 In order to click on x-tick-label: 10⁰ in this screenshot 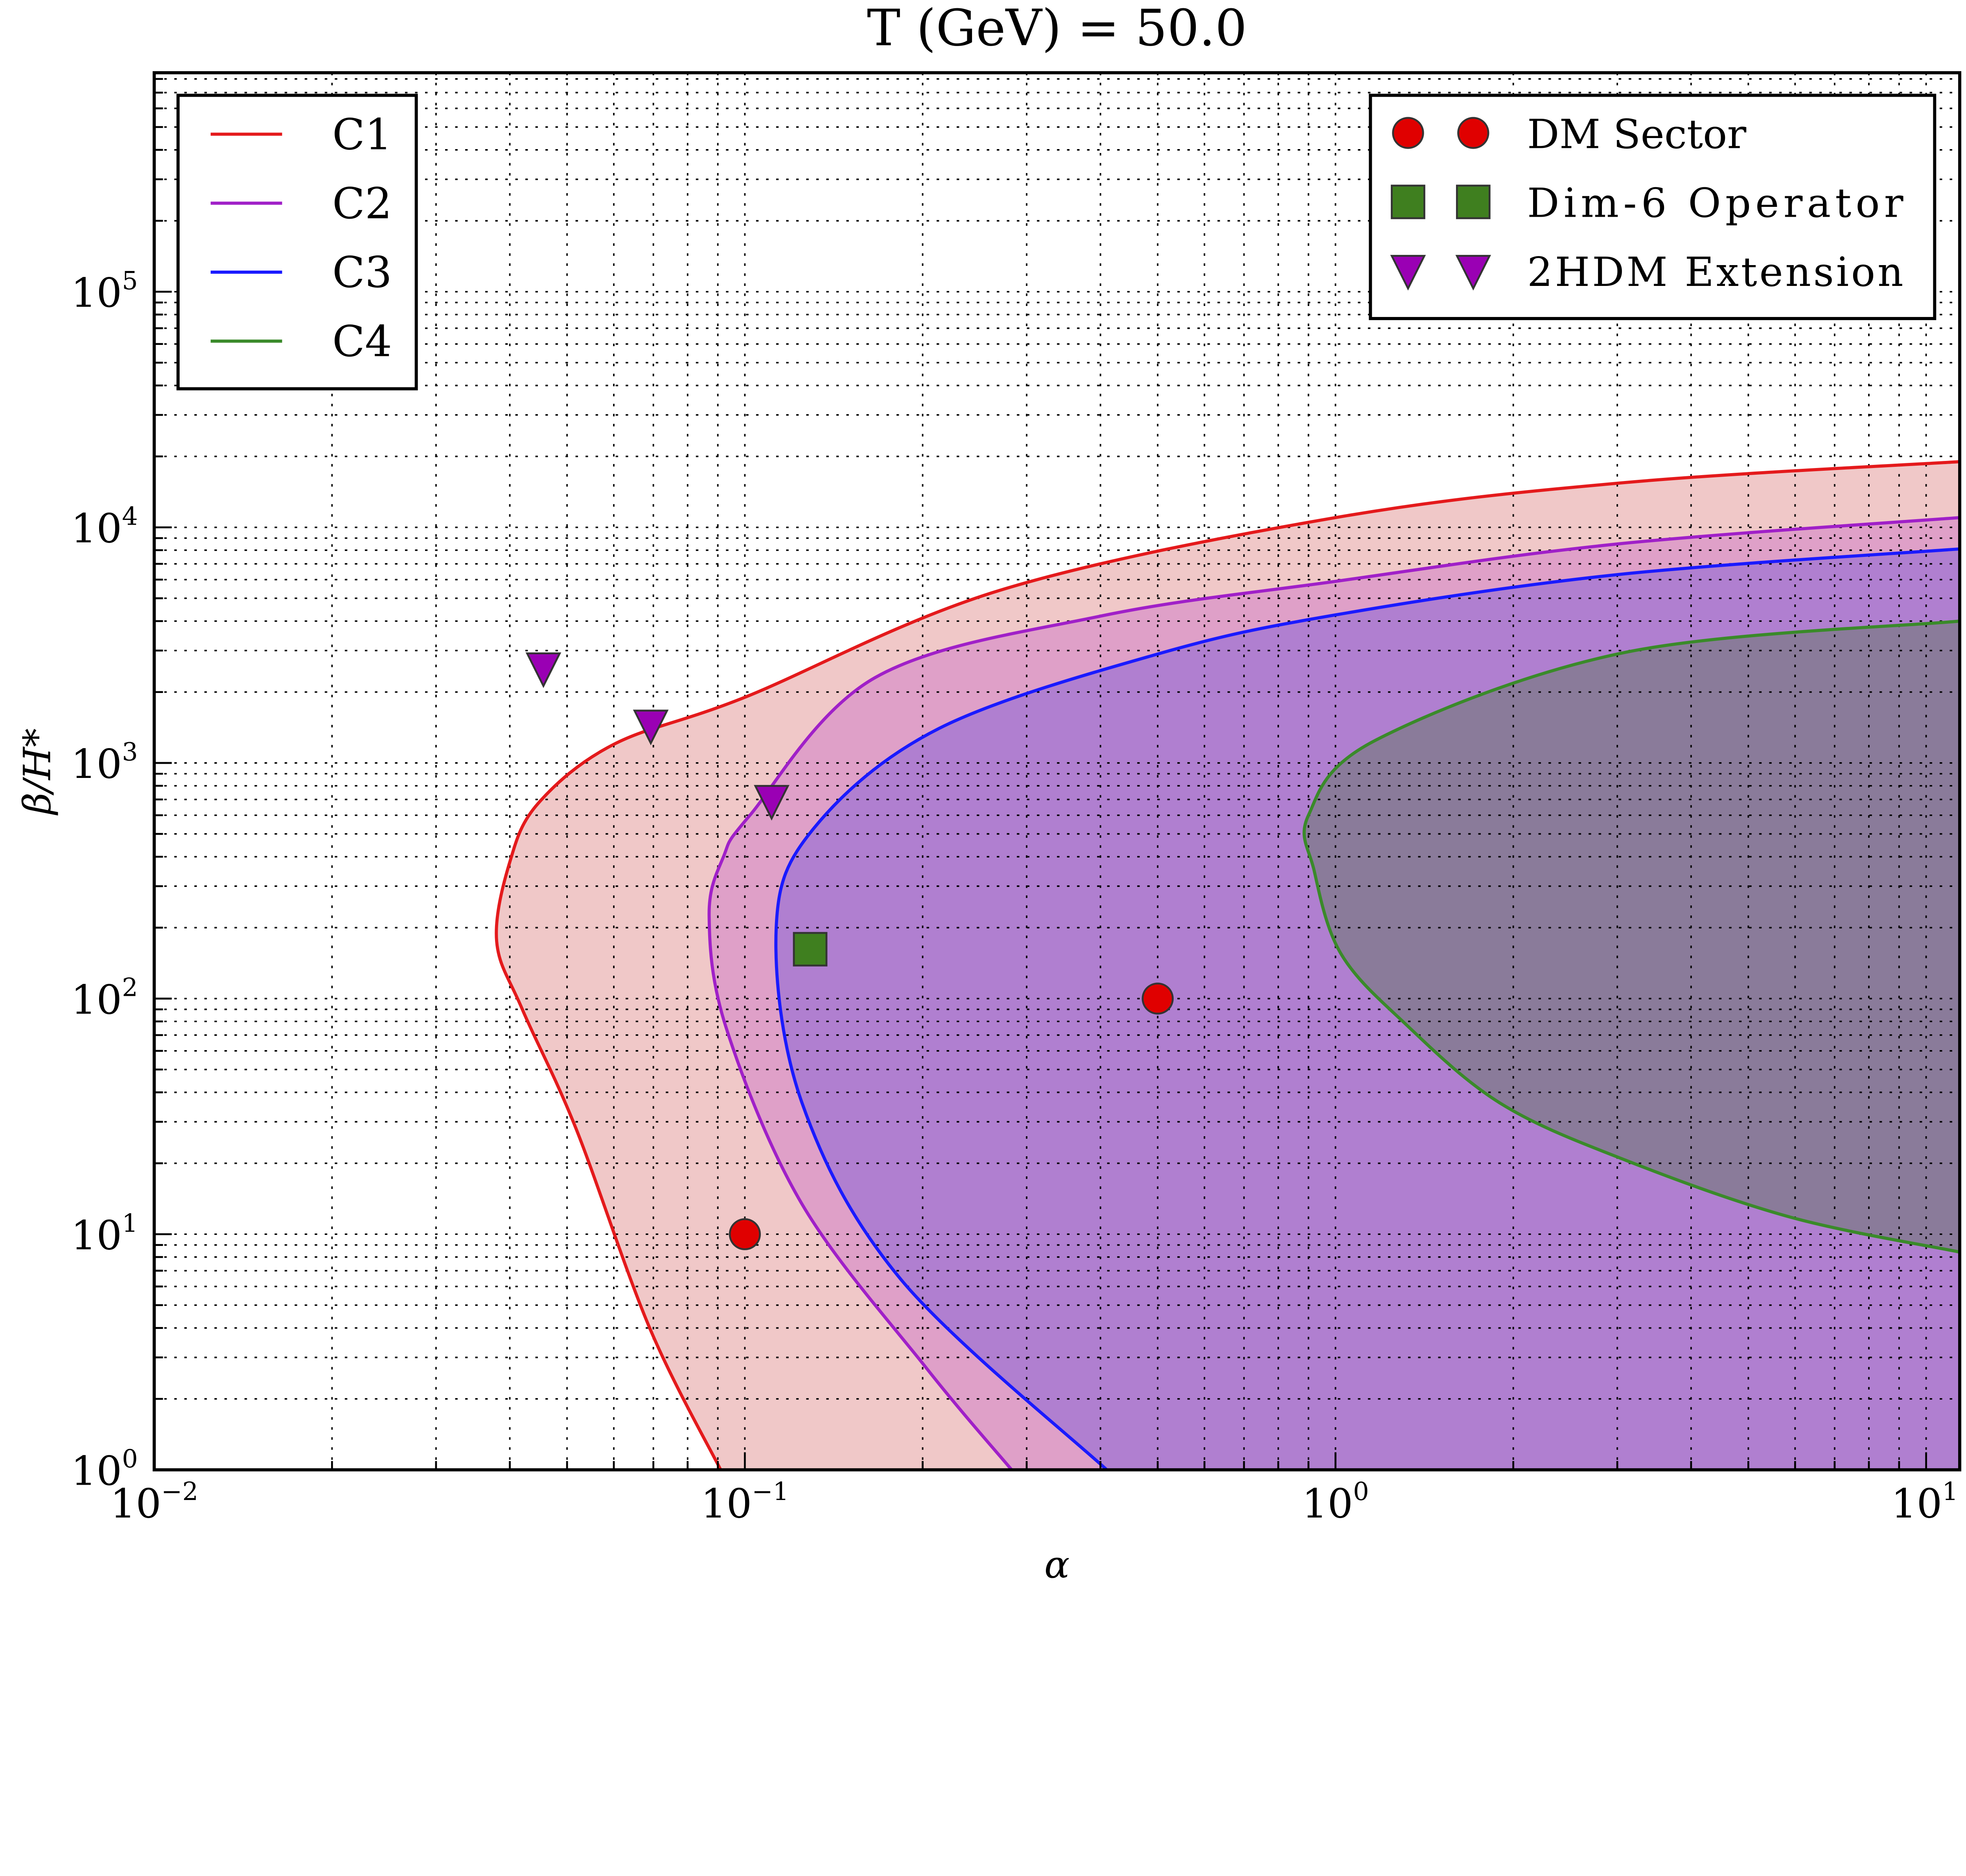, I will do `click(1336, 1503)`.